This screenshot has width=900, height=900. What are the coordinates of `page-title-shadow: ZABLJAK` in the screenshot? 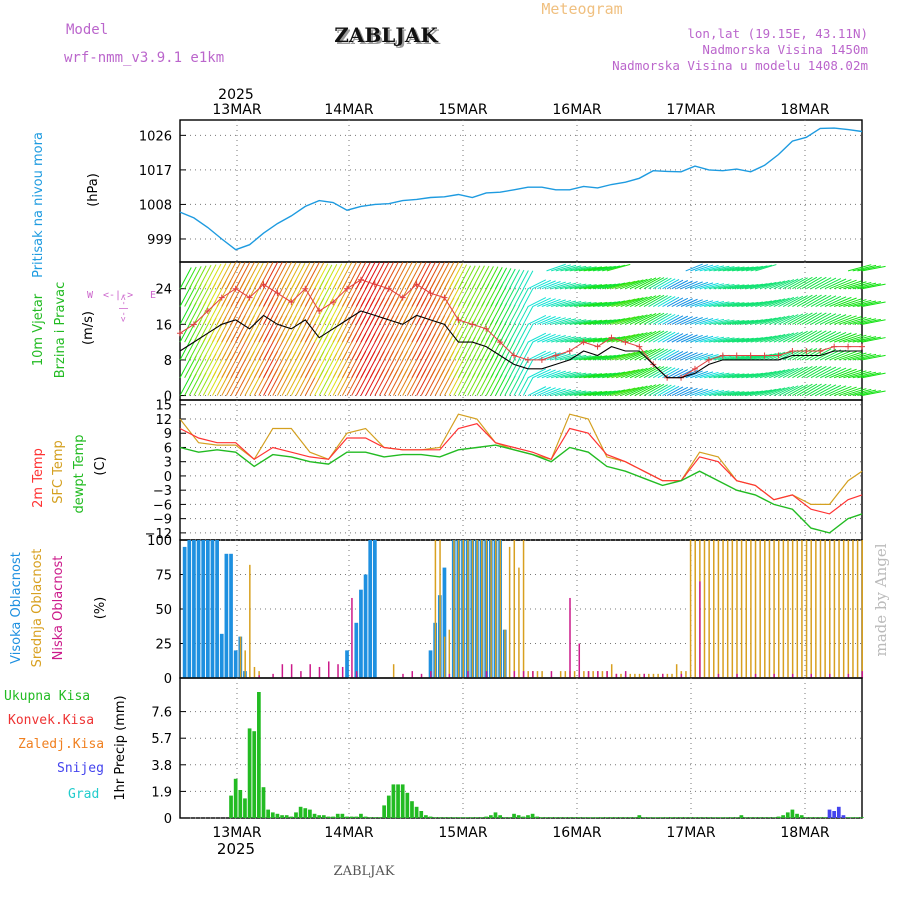 It's located at (388, 37).